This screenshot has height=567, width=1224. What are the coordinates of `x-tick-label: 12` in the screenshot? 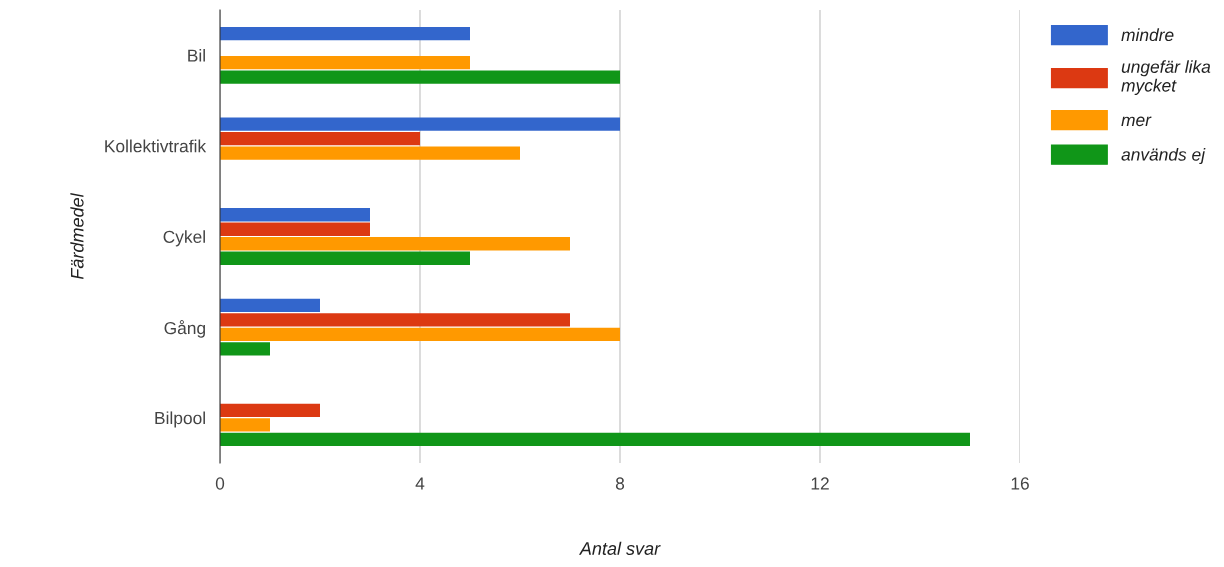 It's located at (820, 483).